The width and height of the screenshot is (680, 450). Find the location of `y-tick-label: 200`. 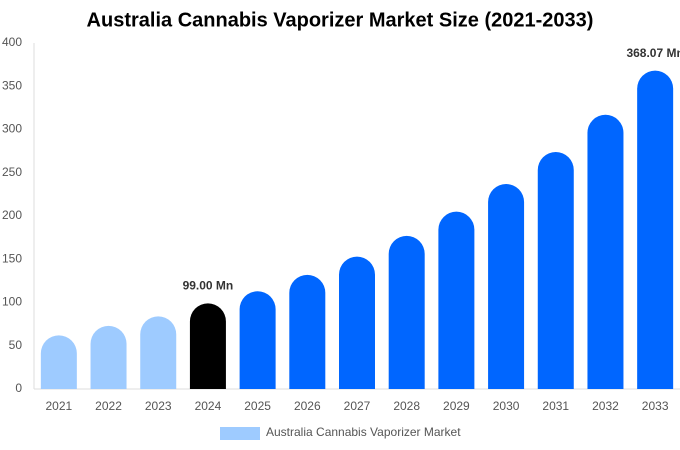

y-tick-label: 200 is located at coordinates (12, 215).